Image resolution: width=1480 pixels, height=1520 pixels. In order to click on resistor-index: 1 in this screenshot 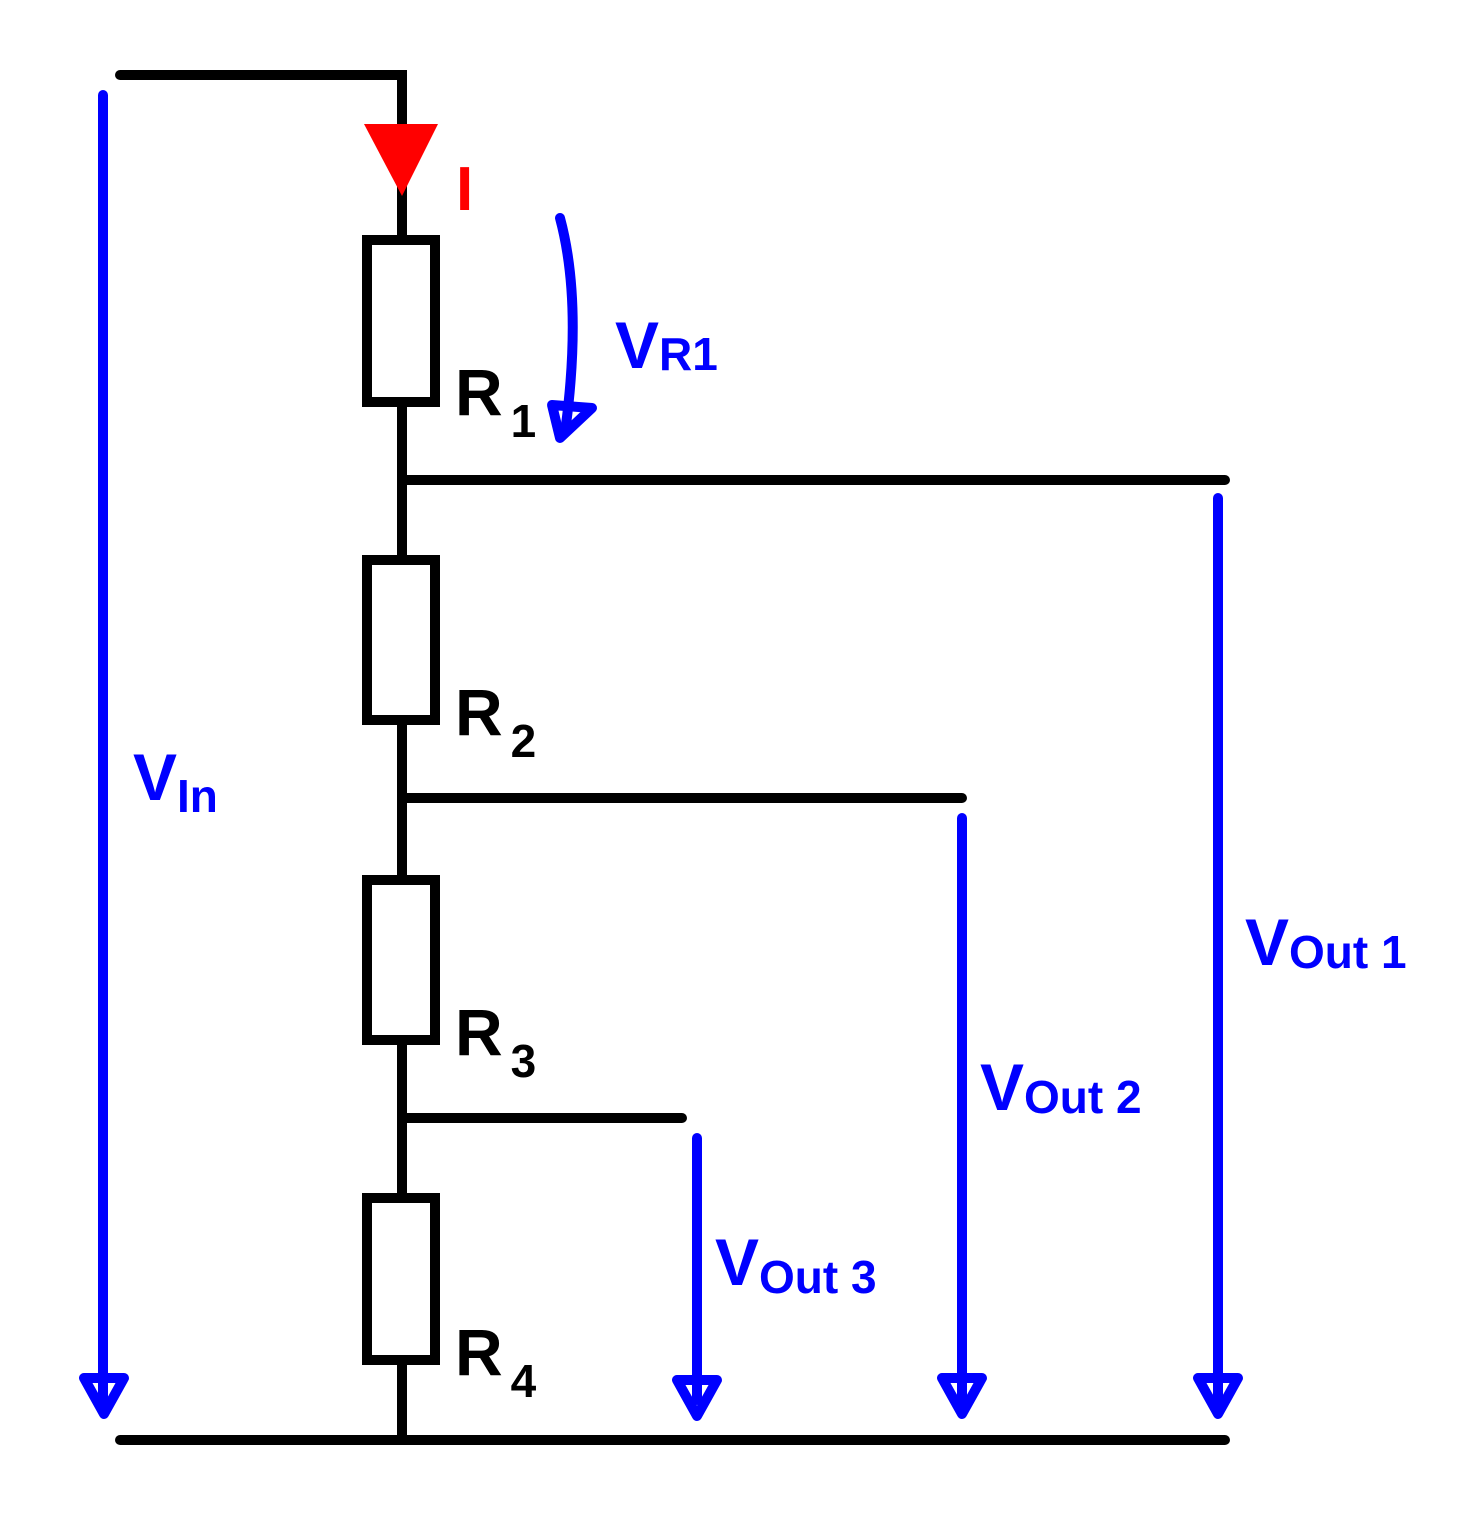, I will do `click(524, 421)`.